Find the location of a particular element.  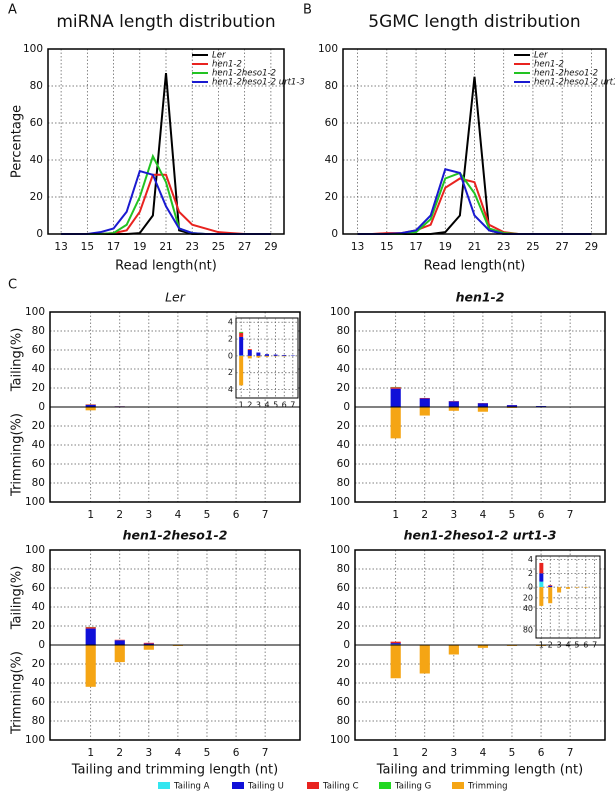

inset-background is located at coordinates (568, 597).